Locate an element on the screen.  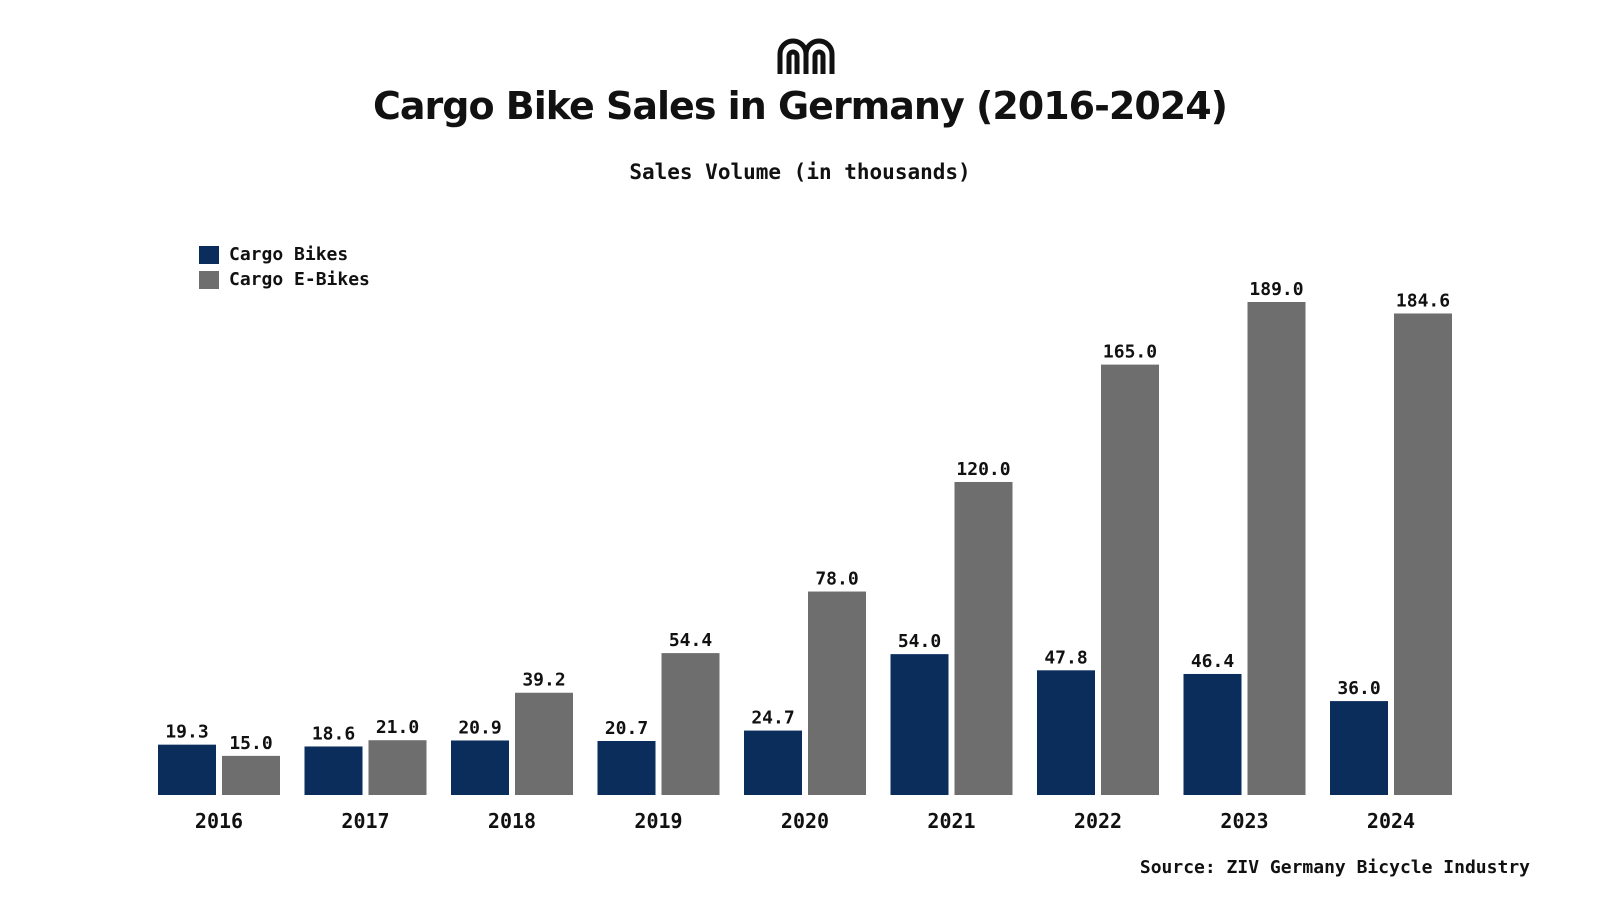
legend-item-cargo-bikes: Cargo Bikes is located at coordinates (284, 254).